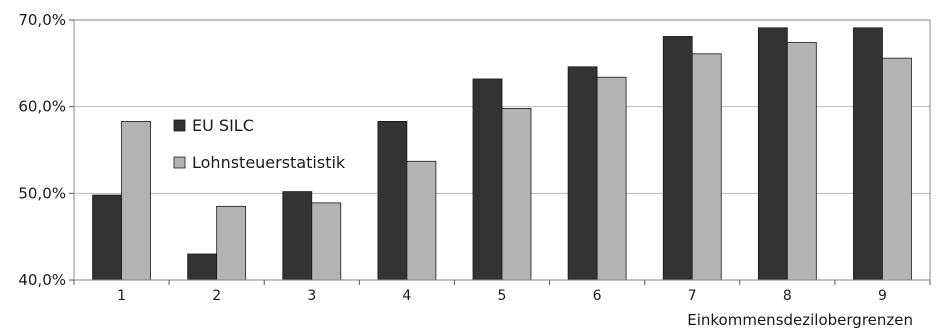 Image resolution: width=943 pixels, height=331 pixels. What do you see at coordinates (42, 150) in the screenshot?
I see `y-tick-labels: 40,0% 50,0% 60,0% 70,0%` at bounding box center [42, 150].